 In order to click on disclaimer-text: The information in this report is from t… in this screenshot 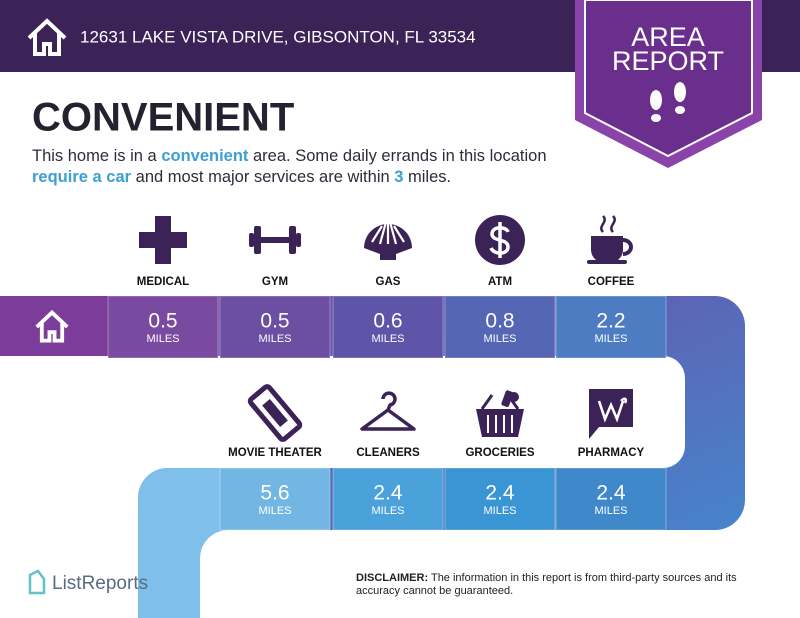, I will do `click(546, 584)`.